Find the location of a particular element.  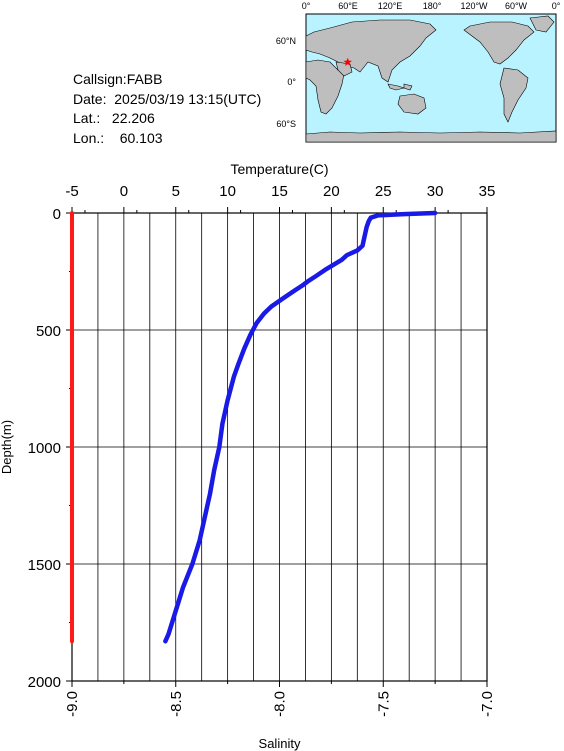

eurasia-landmass is located at coordinates (371, 51).